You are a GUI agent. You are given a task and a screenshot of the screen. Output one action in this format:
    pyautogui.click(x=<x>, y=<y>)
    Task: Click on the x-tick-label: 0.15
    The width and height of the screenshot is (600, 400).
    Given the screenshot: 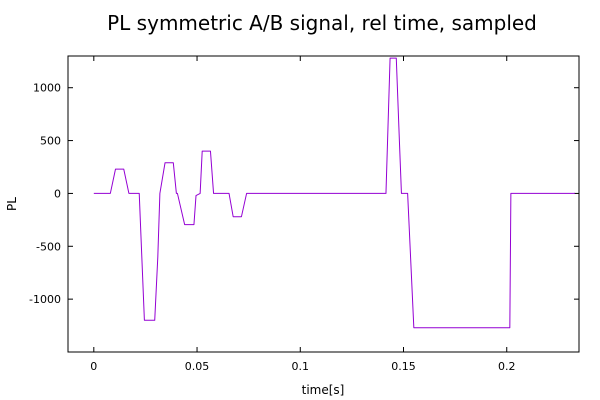 What is the action you would take?
    pyautogui.click(x=403, y=366)
    